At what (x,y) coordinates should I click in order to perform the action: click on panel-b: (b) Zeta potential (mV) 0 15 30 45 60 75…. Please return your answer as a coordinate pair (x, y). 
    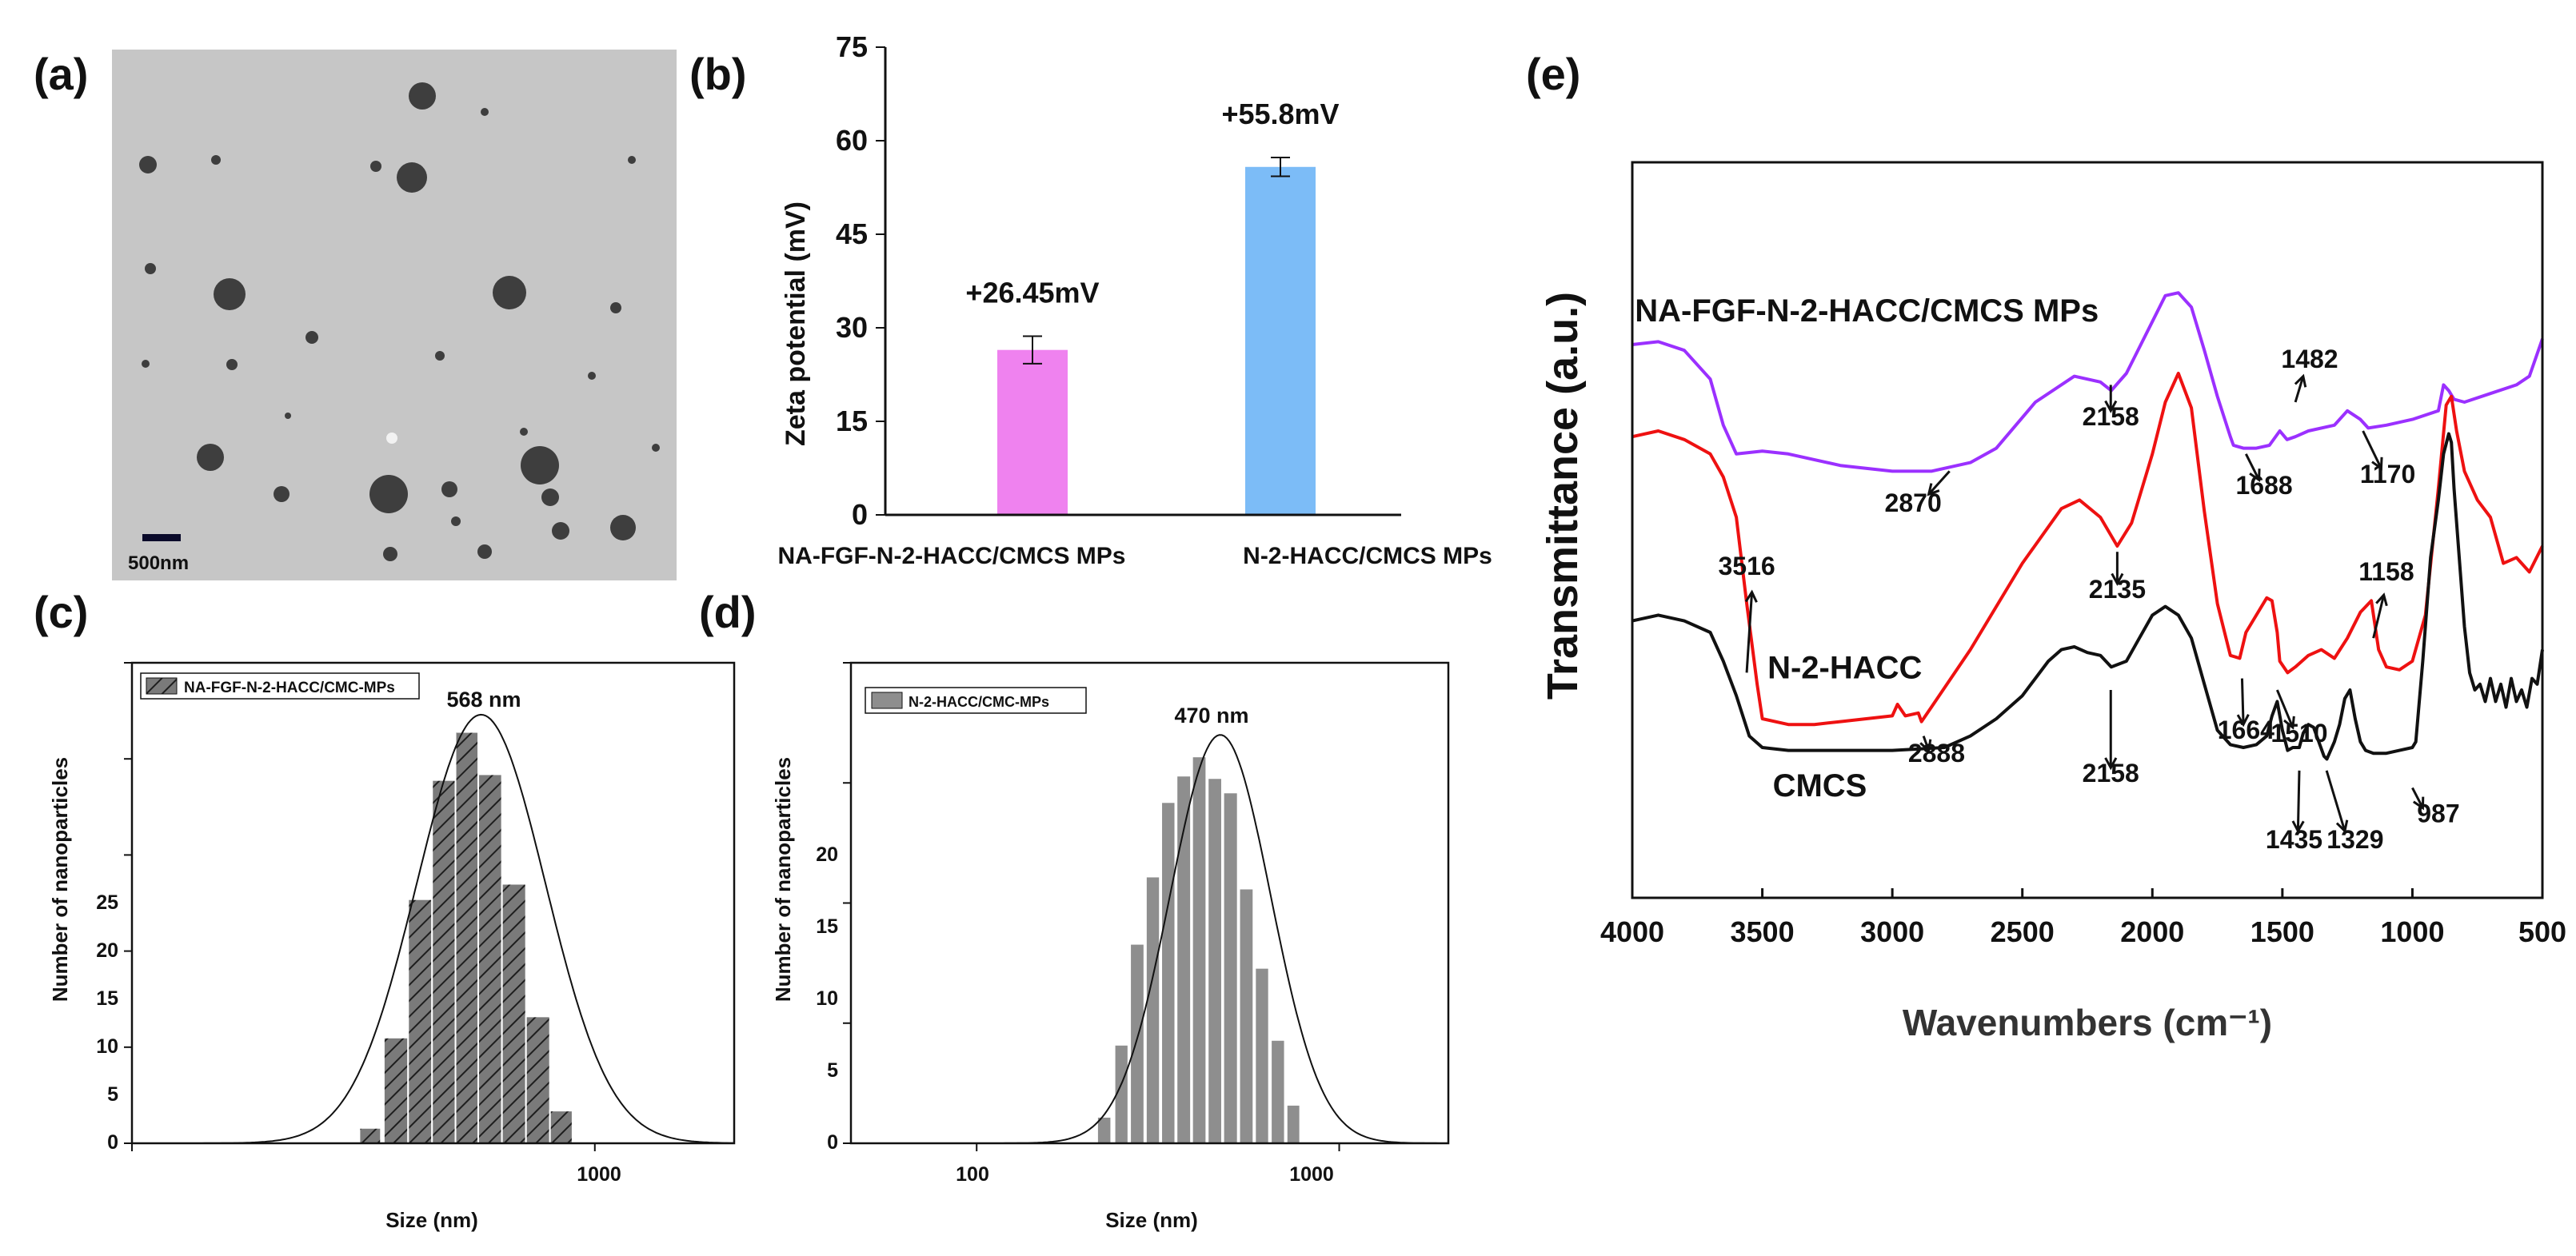
    Looking at the image, I should click on (1090, 299).